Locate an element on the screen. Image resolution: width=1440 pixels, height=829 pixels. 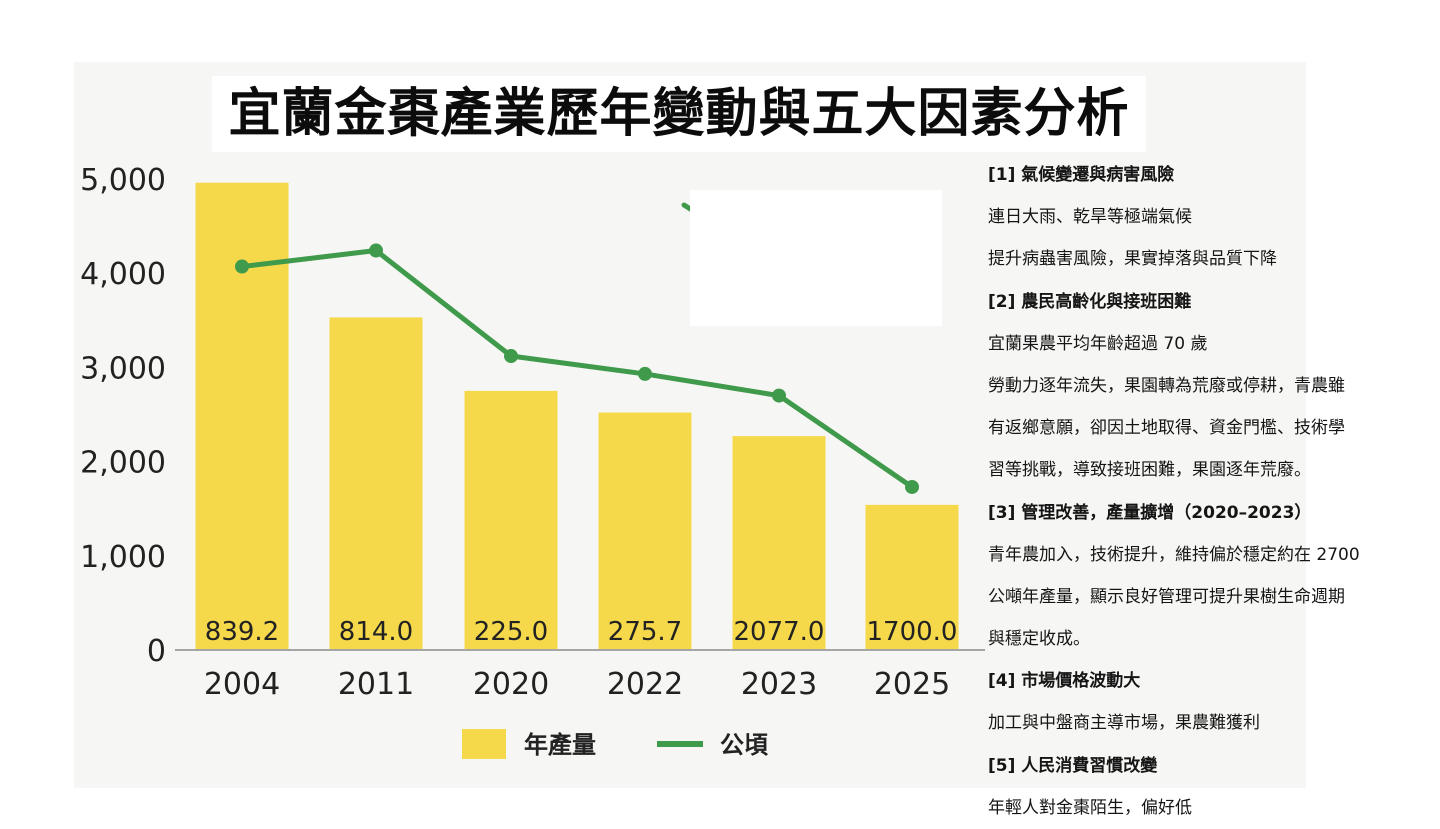
legend-swatch-bar is located at coordinates (484, 744).